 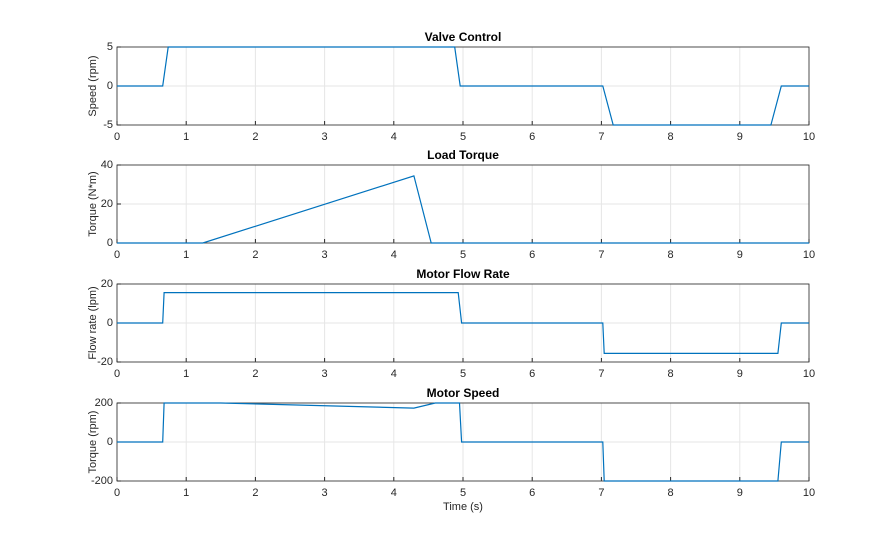 I want to click on y-tick-label: 40, so click(x=107, y=165).